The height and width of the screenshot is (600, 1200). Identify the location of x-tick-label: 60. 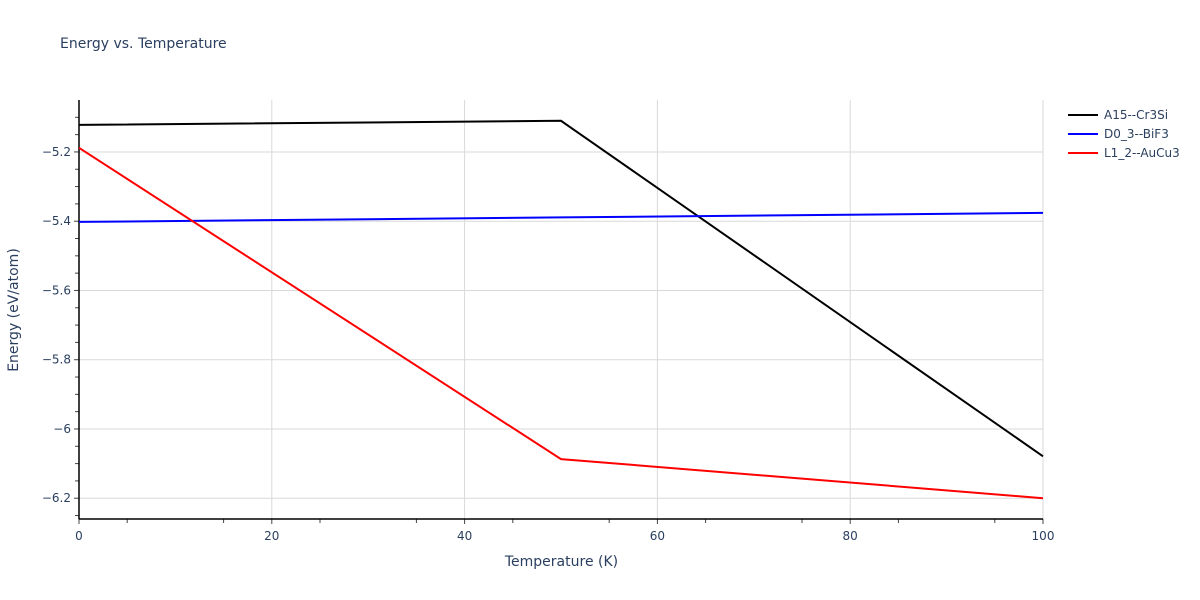
(657, 536).